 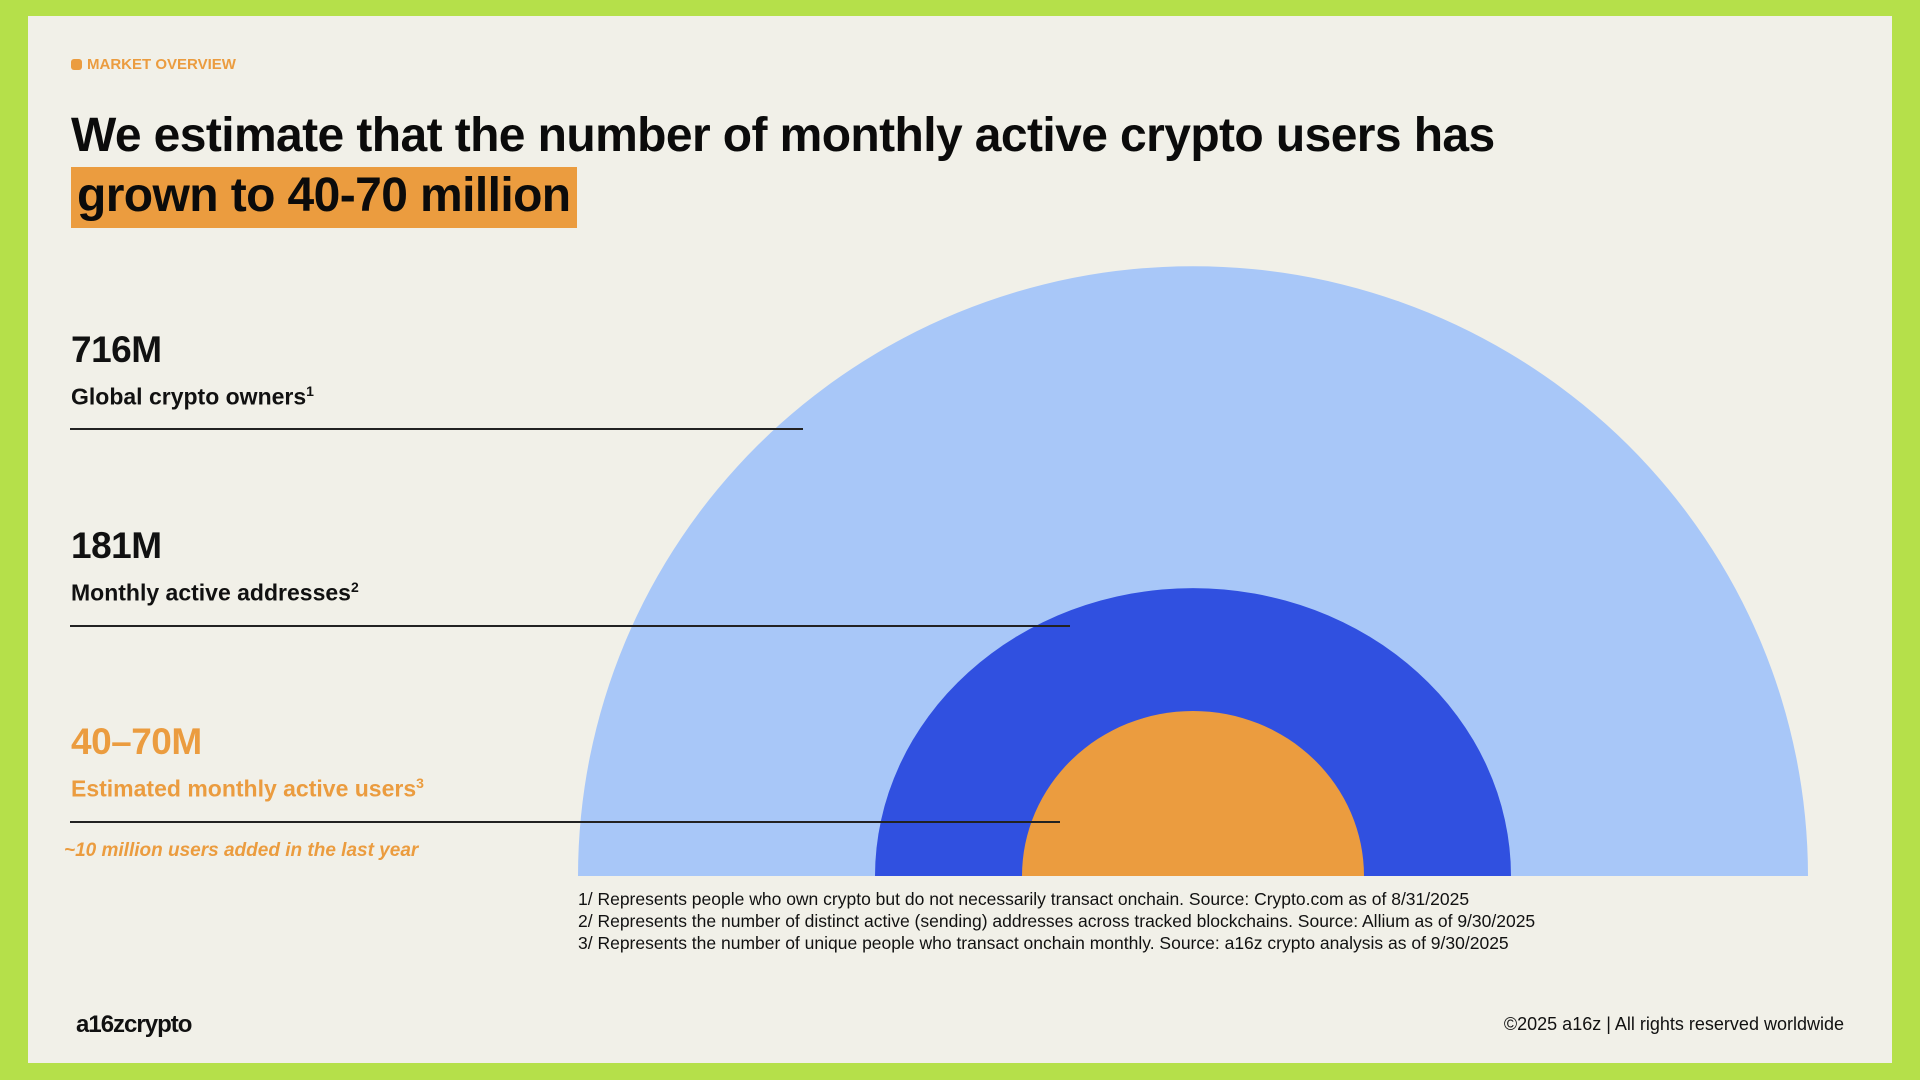 What do you see at coordinates (116, 545) in the screenshot?
I see `stat-value-addresses: 181M` at bounding box center [116, 545].